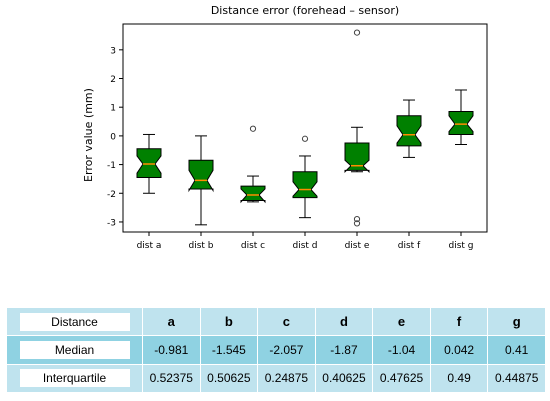 The image size is (550, 401). I want to click on median-c: -2.057, so click(286, 350).